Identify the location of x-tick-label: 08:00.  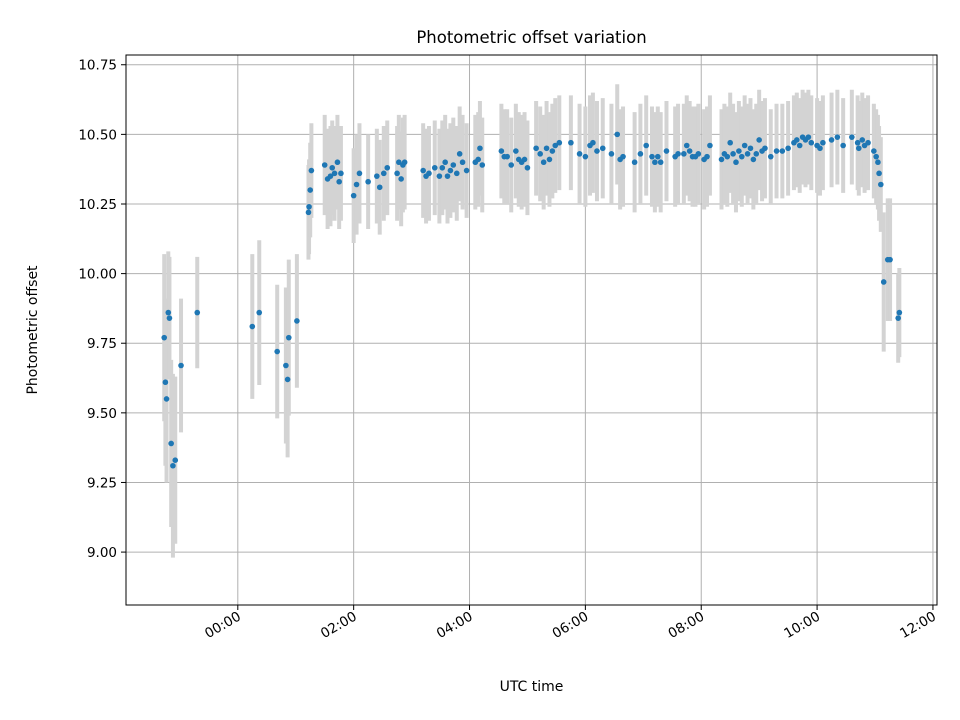
(687, 625).